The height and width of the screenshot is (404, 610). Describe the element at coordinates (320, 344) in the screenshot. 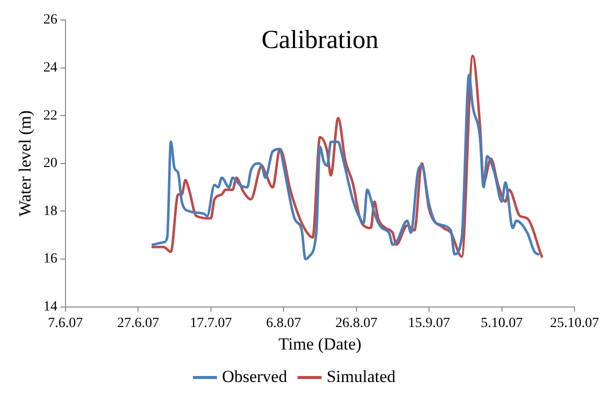

I see `x-axis-title: Time (Date)` at that location.